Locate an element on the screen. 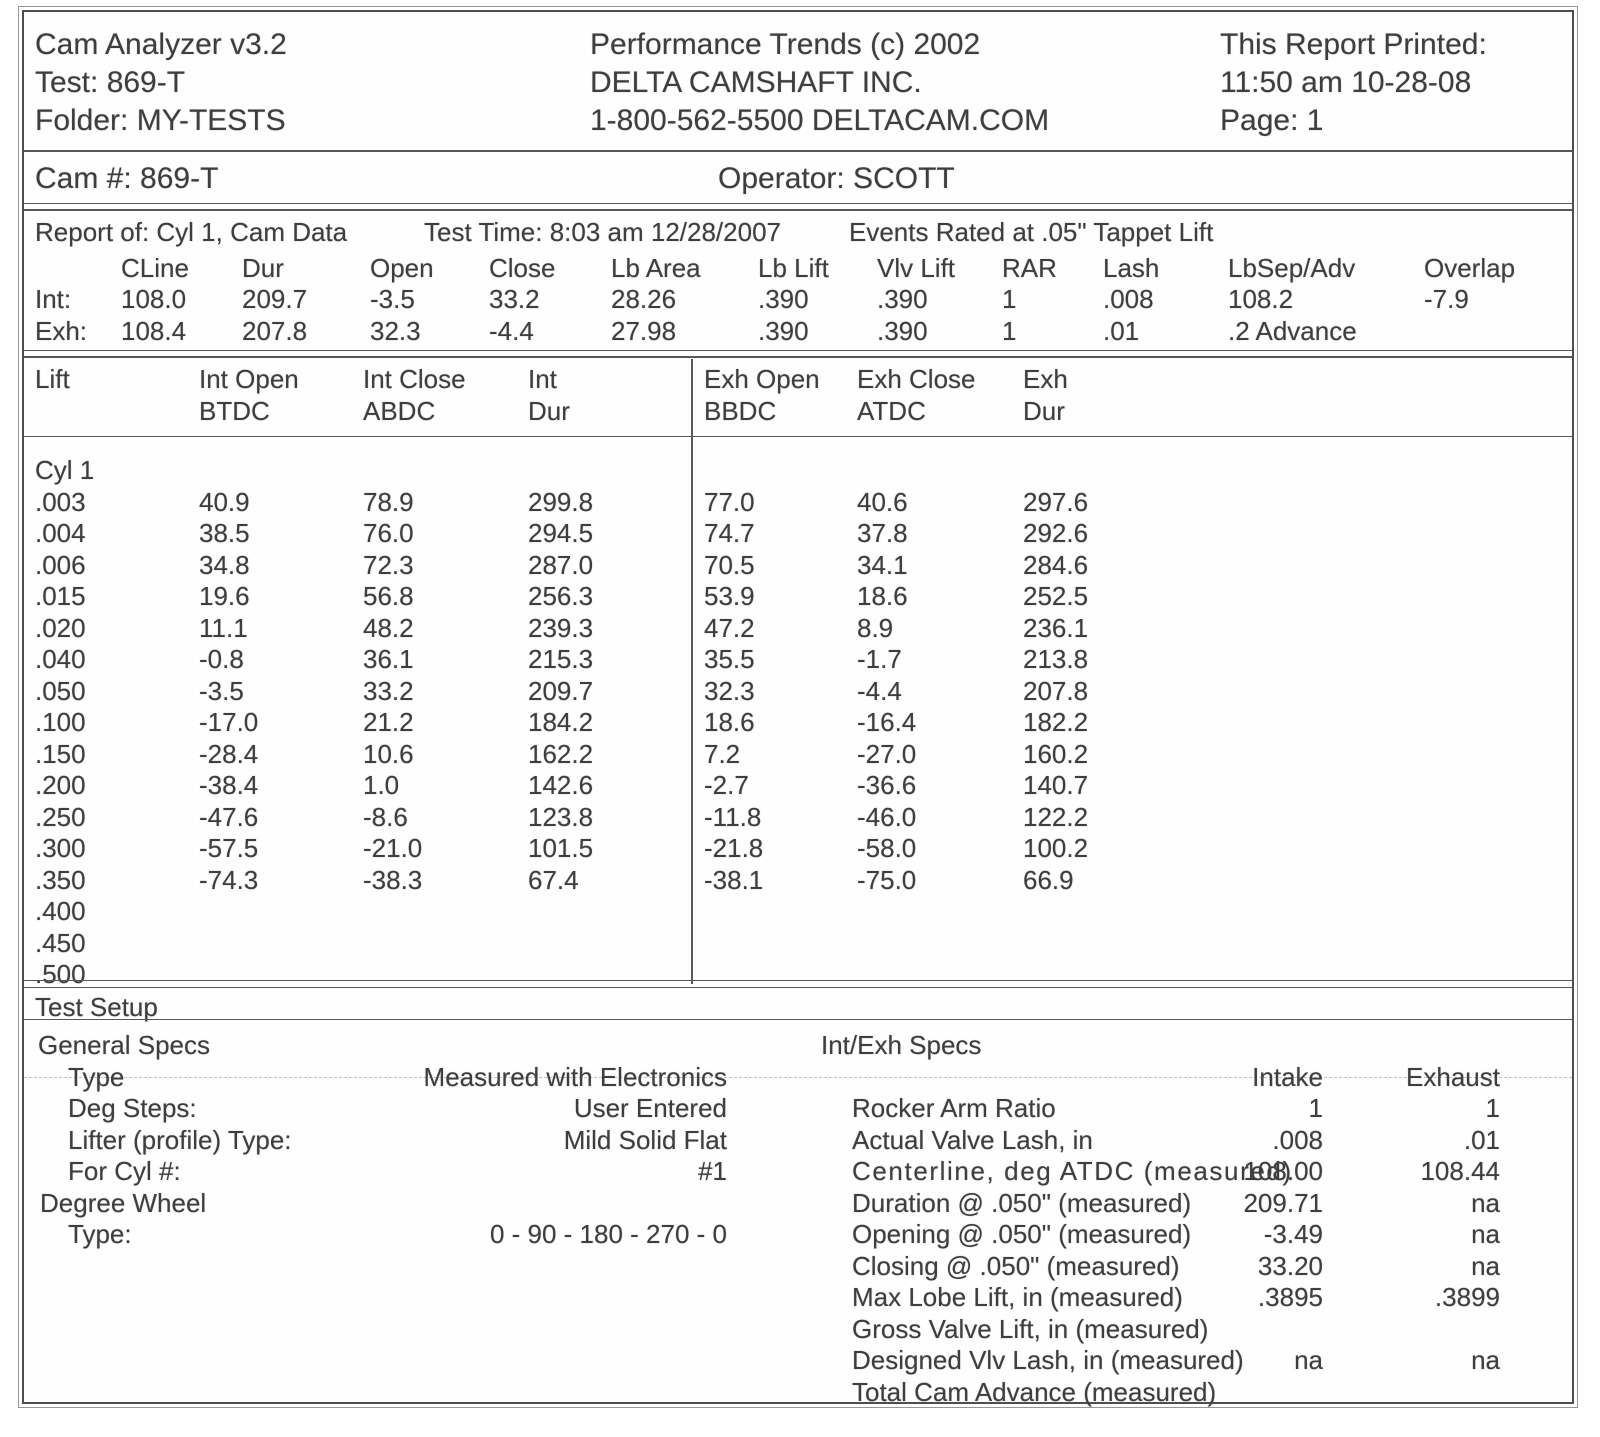  lift-cell: -3.5 is located at coordinates (221, 690).